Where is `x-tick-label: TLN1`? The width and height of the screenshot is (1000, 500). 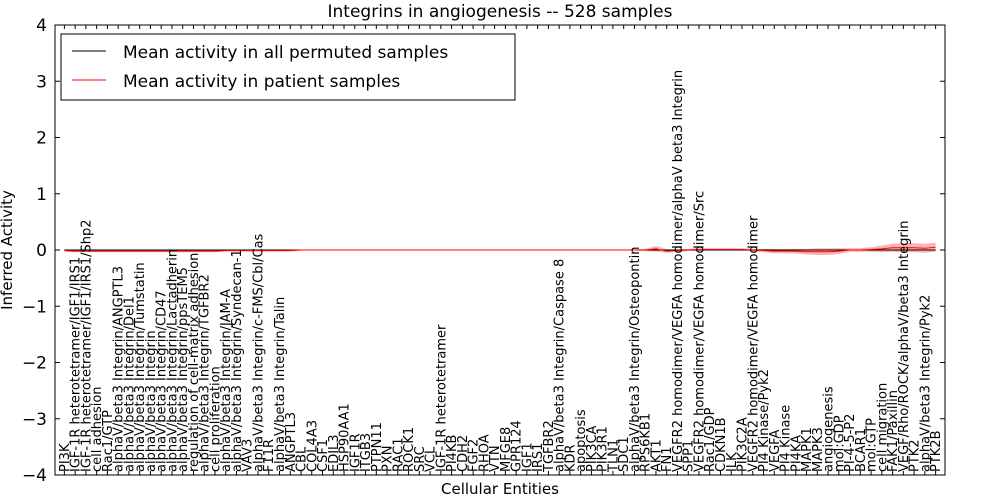 x-tick-label: TLN1 is located at coordinates (613, 456).